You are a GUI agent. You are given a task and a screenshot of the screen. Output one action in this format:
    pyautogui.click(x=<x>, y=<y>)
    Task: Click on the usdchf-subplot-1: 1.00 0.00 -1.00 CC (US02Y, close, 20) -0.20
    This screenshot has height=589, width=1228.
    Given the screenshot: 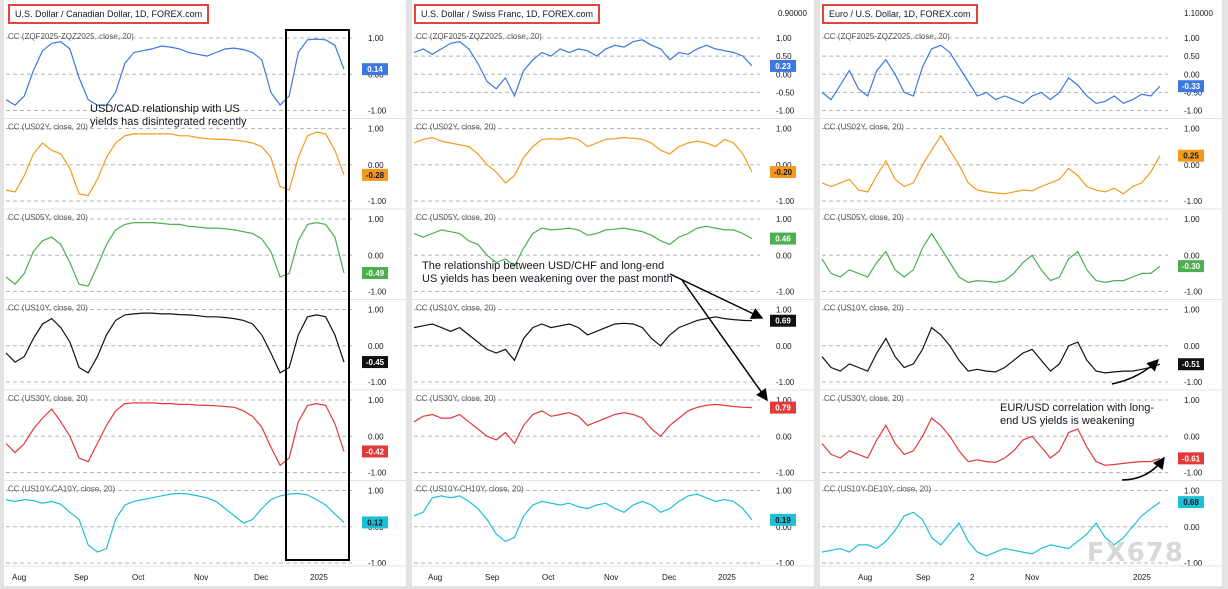 What is the action you would take?
    pyautogui.click(x=613, y=162)
    